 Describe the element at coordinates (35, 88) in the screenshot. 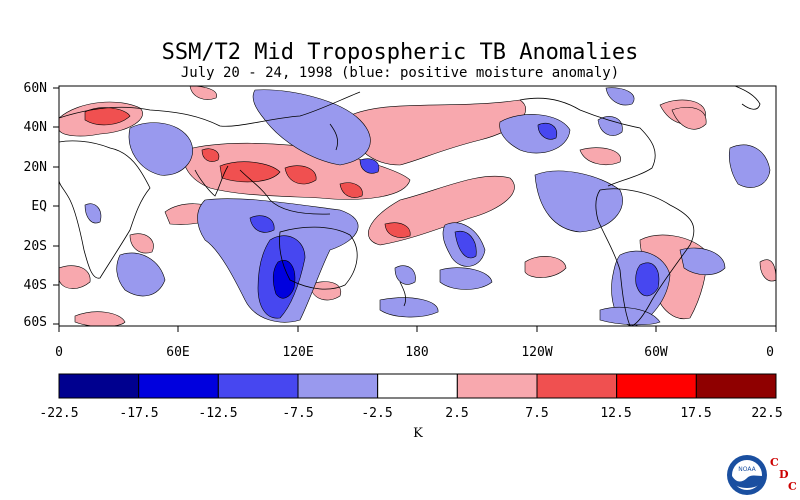

I see `lat-label: 60N` at that location.